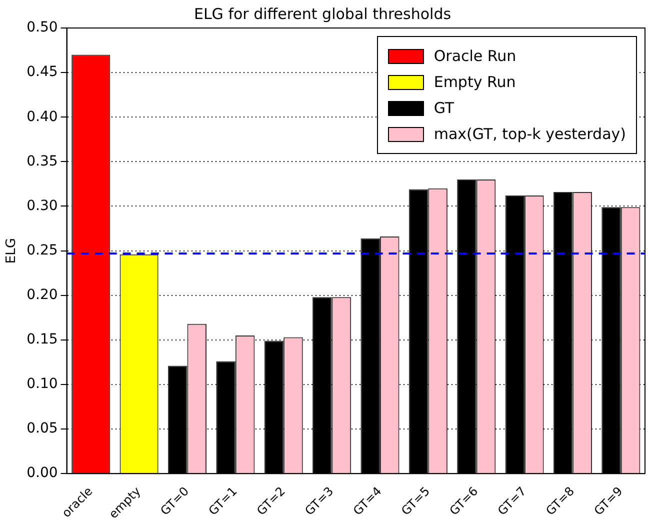 The width and height of the screenshot is (657, 525). What do you see at coordinates (12, 251) in the screenshot?
I see `y-axis-title: ELG` at bounding box center [12, 251].